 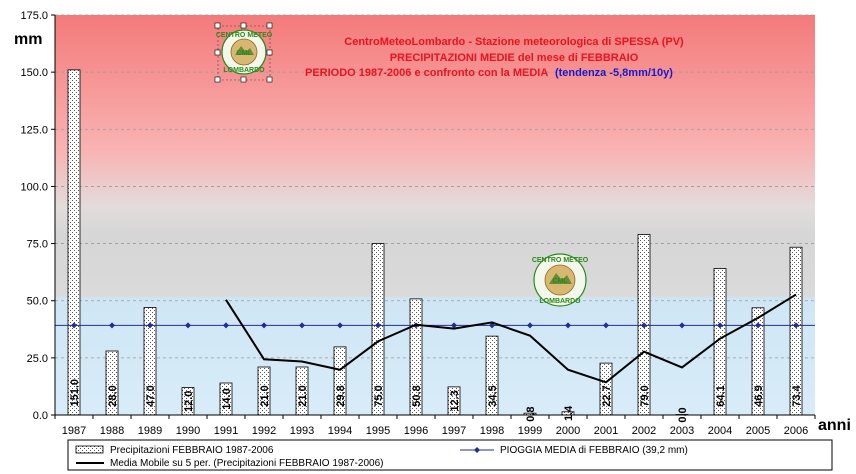 I want to click on bar-data-label: 75.0, so click(x=379, y=395).